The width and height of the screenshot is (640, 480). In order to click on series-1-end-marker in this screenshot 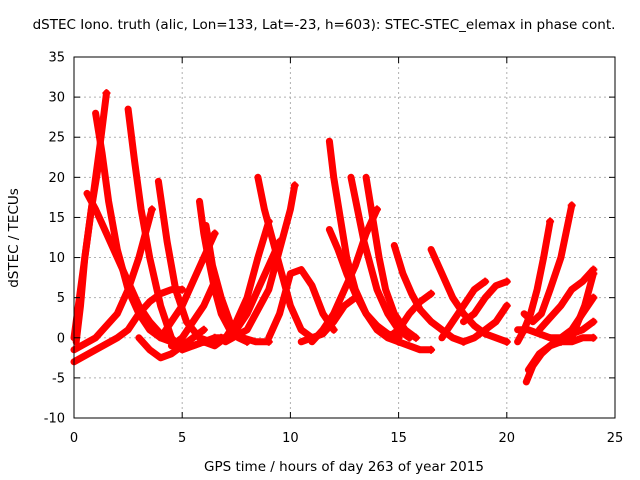, I will do `click(106, 93)`.